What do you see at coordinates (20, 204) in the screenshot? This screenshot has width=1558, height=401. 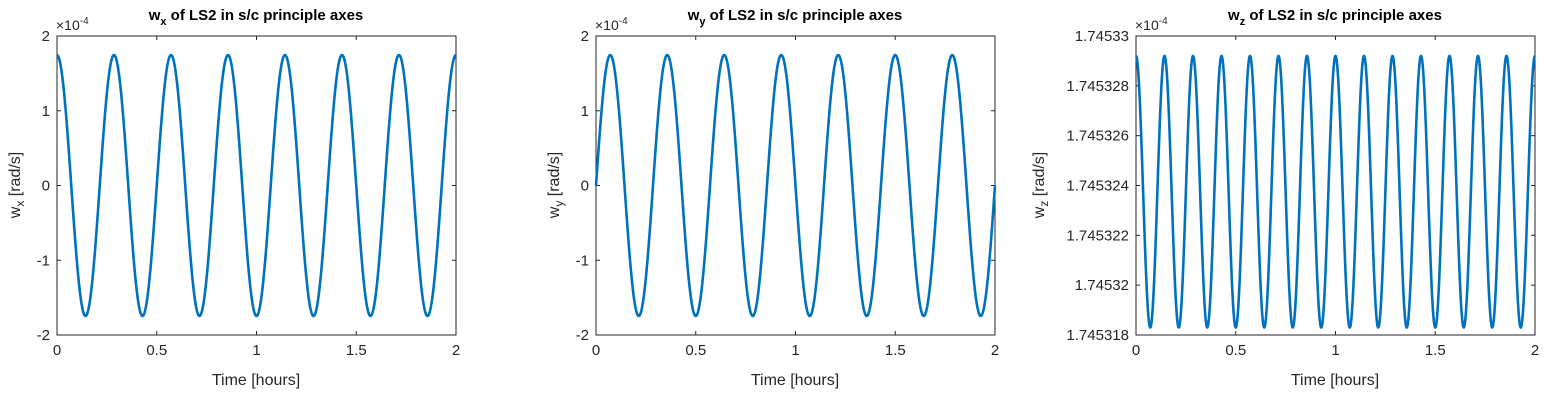 I see `panel-wx-ylabel-sub: x` at bounding box center [20, 204].